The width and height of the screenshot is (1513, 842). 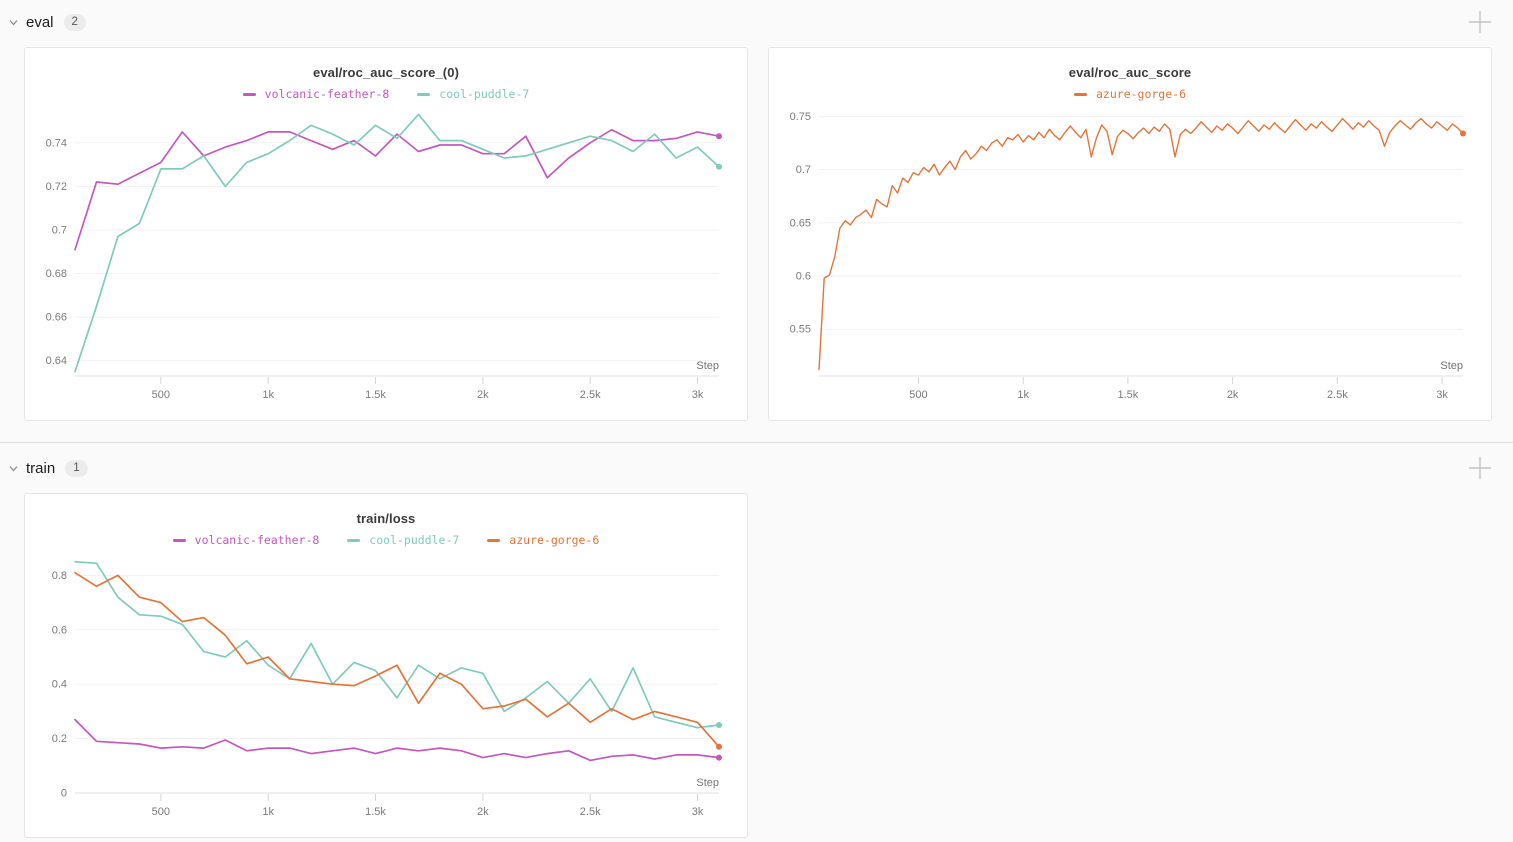 What do you see at coordinates (800, 330) in the screenshot?
I see `y-tick-label: 0.55` at bounding box center [800, 330].